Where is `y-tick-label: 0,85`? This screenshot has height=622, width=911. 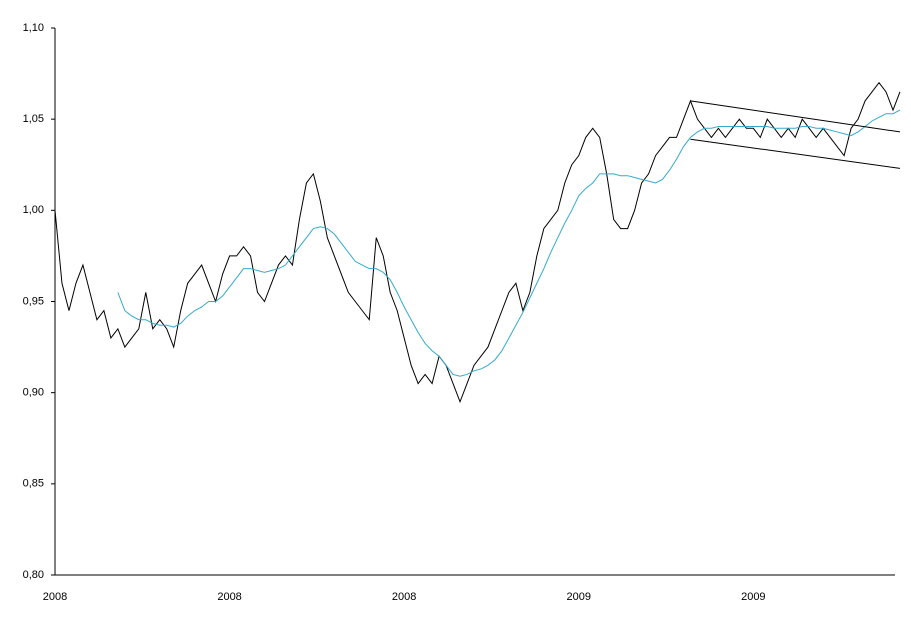 y-tick-label: 0,85 is located at coordinates (33, 484).